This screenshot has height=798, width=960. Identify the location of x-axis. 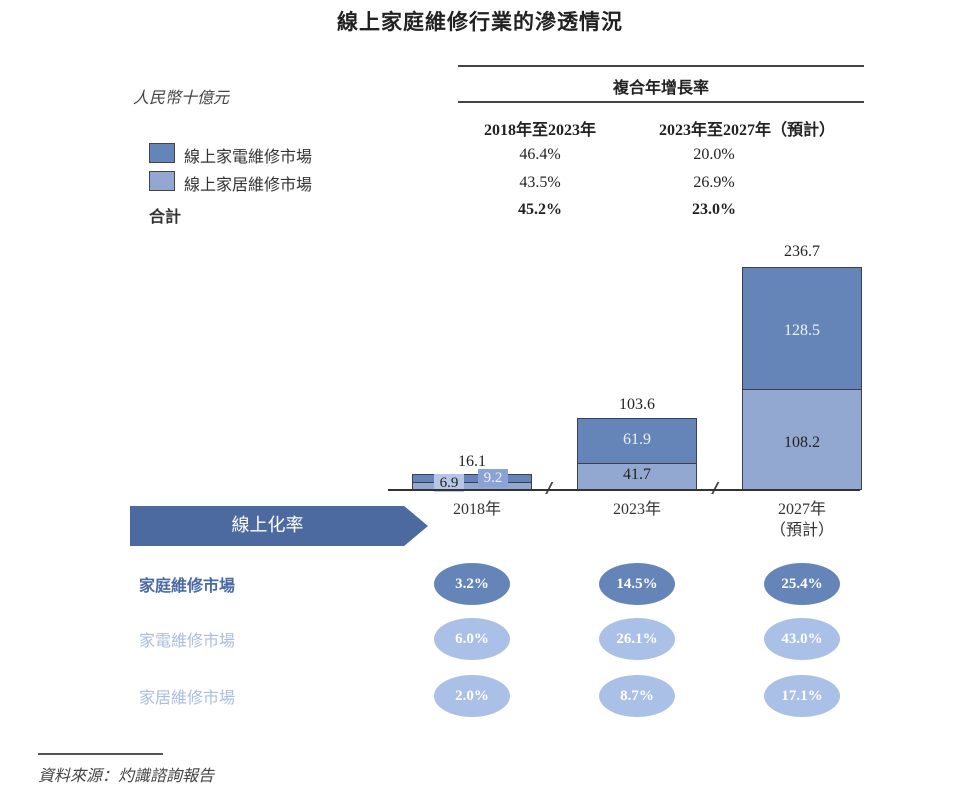
(624, 490).